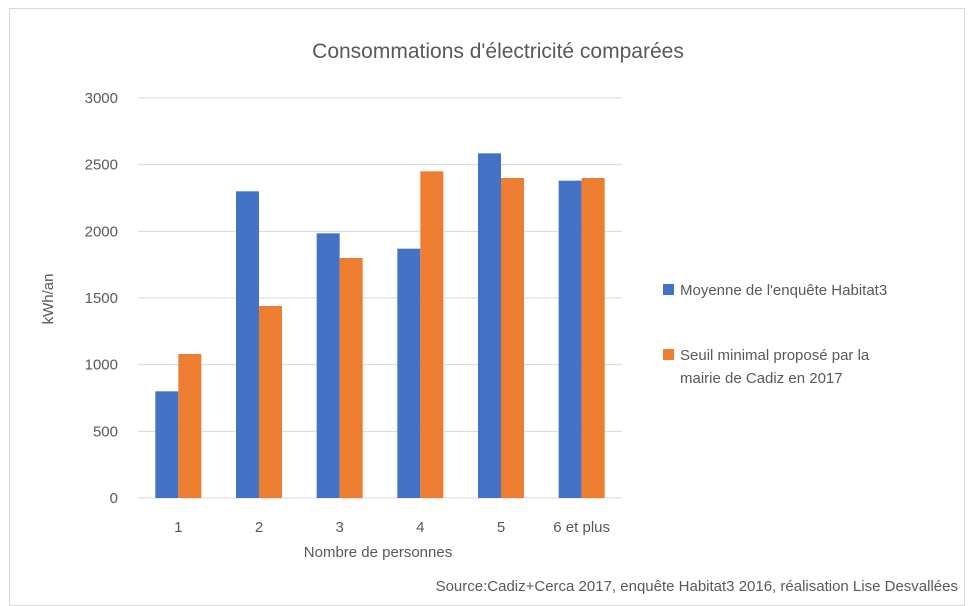 The height and width of the screenshot is (606, 968). What do you see at coordinates (501, 527) in the screenshot?
I see `x-tick-label: 5` at bounding box center [501, 527].